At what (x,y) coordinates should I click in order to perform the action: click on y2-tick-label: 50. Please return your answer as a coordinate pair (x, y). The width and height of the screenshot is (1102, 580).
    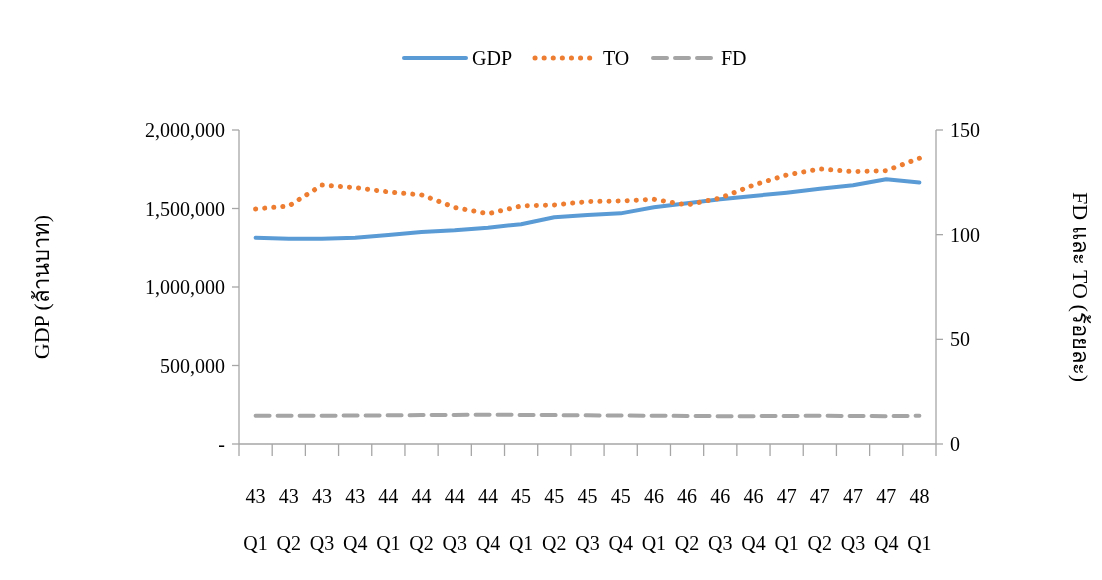
    Looking at the image, I should click on (960, 339).